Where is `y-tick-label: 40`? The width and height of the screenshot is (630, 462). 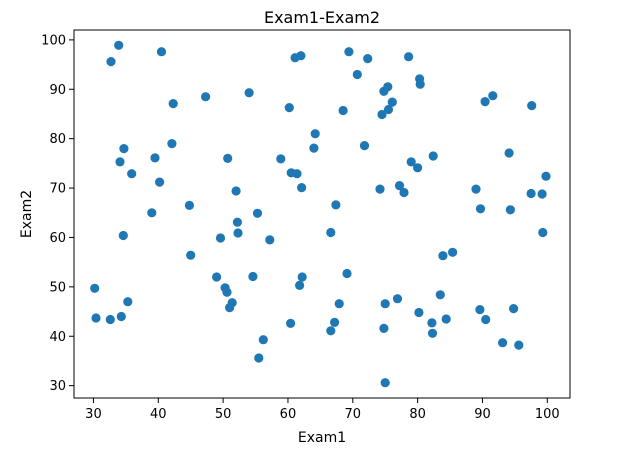
y-tick-label: 40 is located at coordinates (57, 337).